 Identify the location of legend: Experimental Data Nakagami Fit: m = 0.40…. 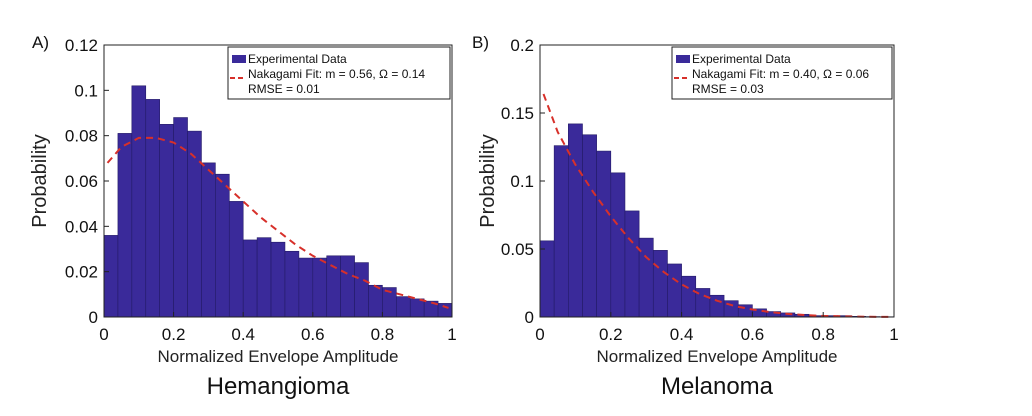
(782, 73).